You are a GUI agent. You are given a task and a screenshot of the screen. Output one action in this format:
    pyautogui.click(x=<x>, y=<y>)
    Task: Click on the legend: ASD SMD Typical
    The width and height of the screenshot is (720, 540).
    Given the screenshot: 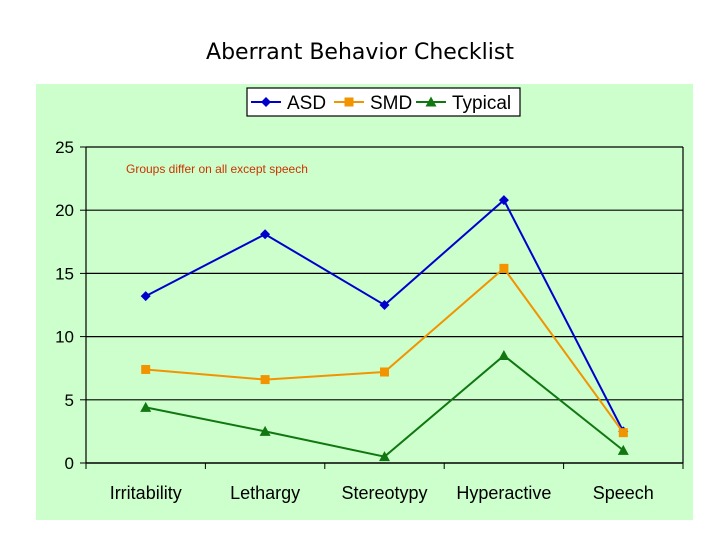 What is the action you would take?
    pyautogui.click(x=383, y=102)
    